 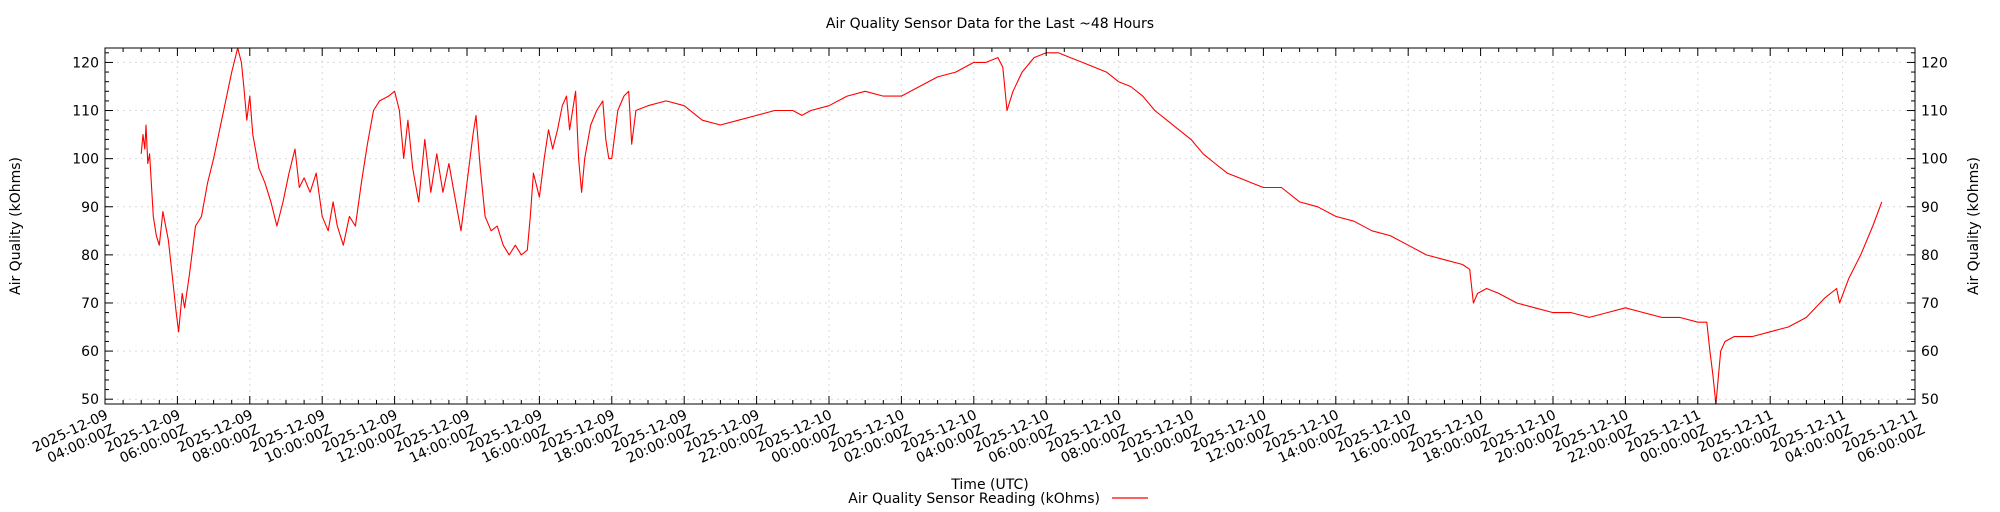 I want to click on y-tick-label-left: 60, so click(x=90, y=352).